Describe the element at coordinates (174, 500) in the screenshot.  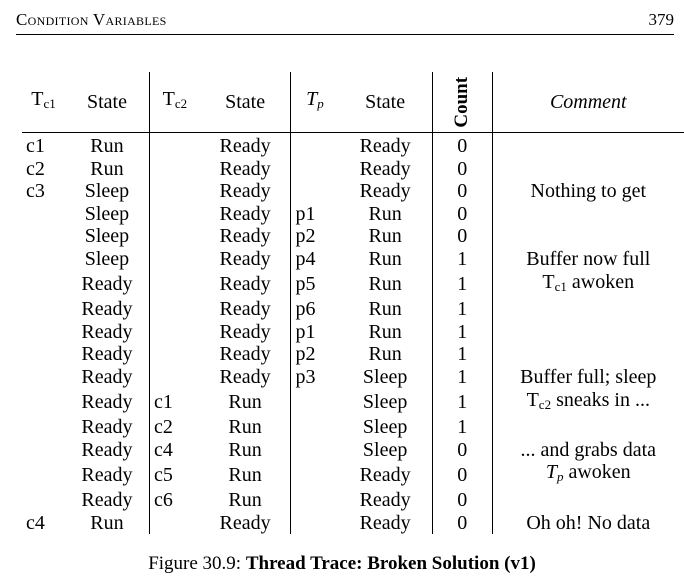
I see `cell-tc2: c6` at that location.